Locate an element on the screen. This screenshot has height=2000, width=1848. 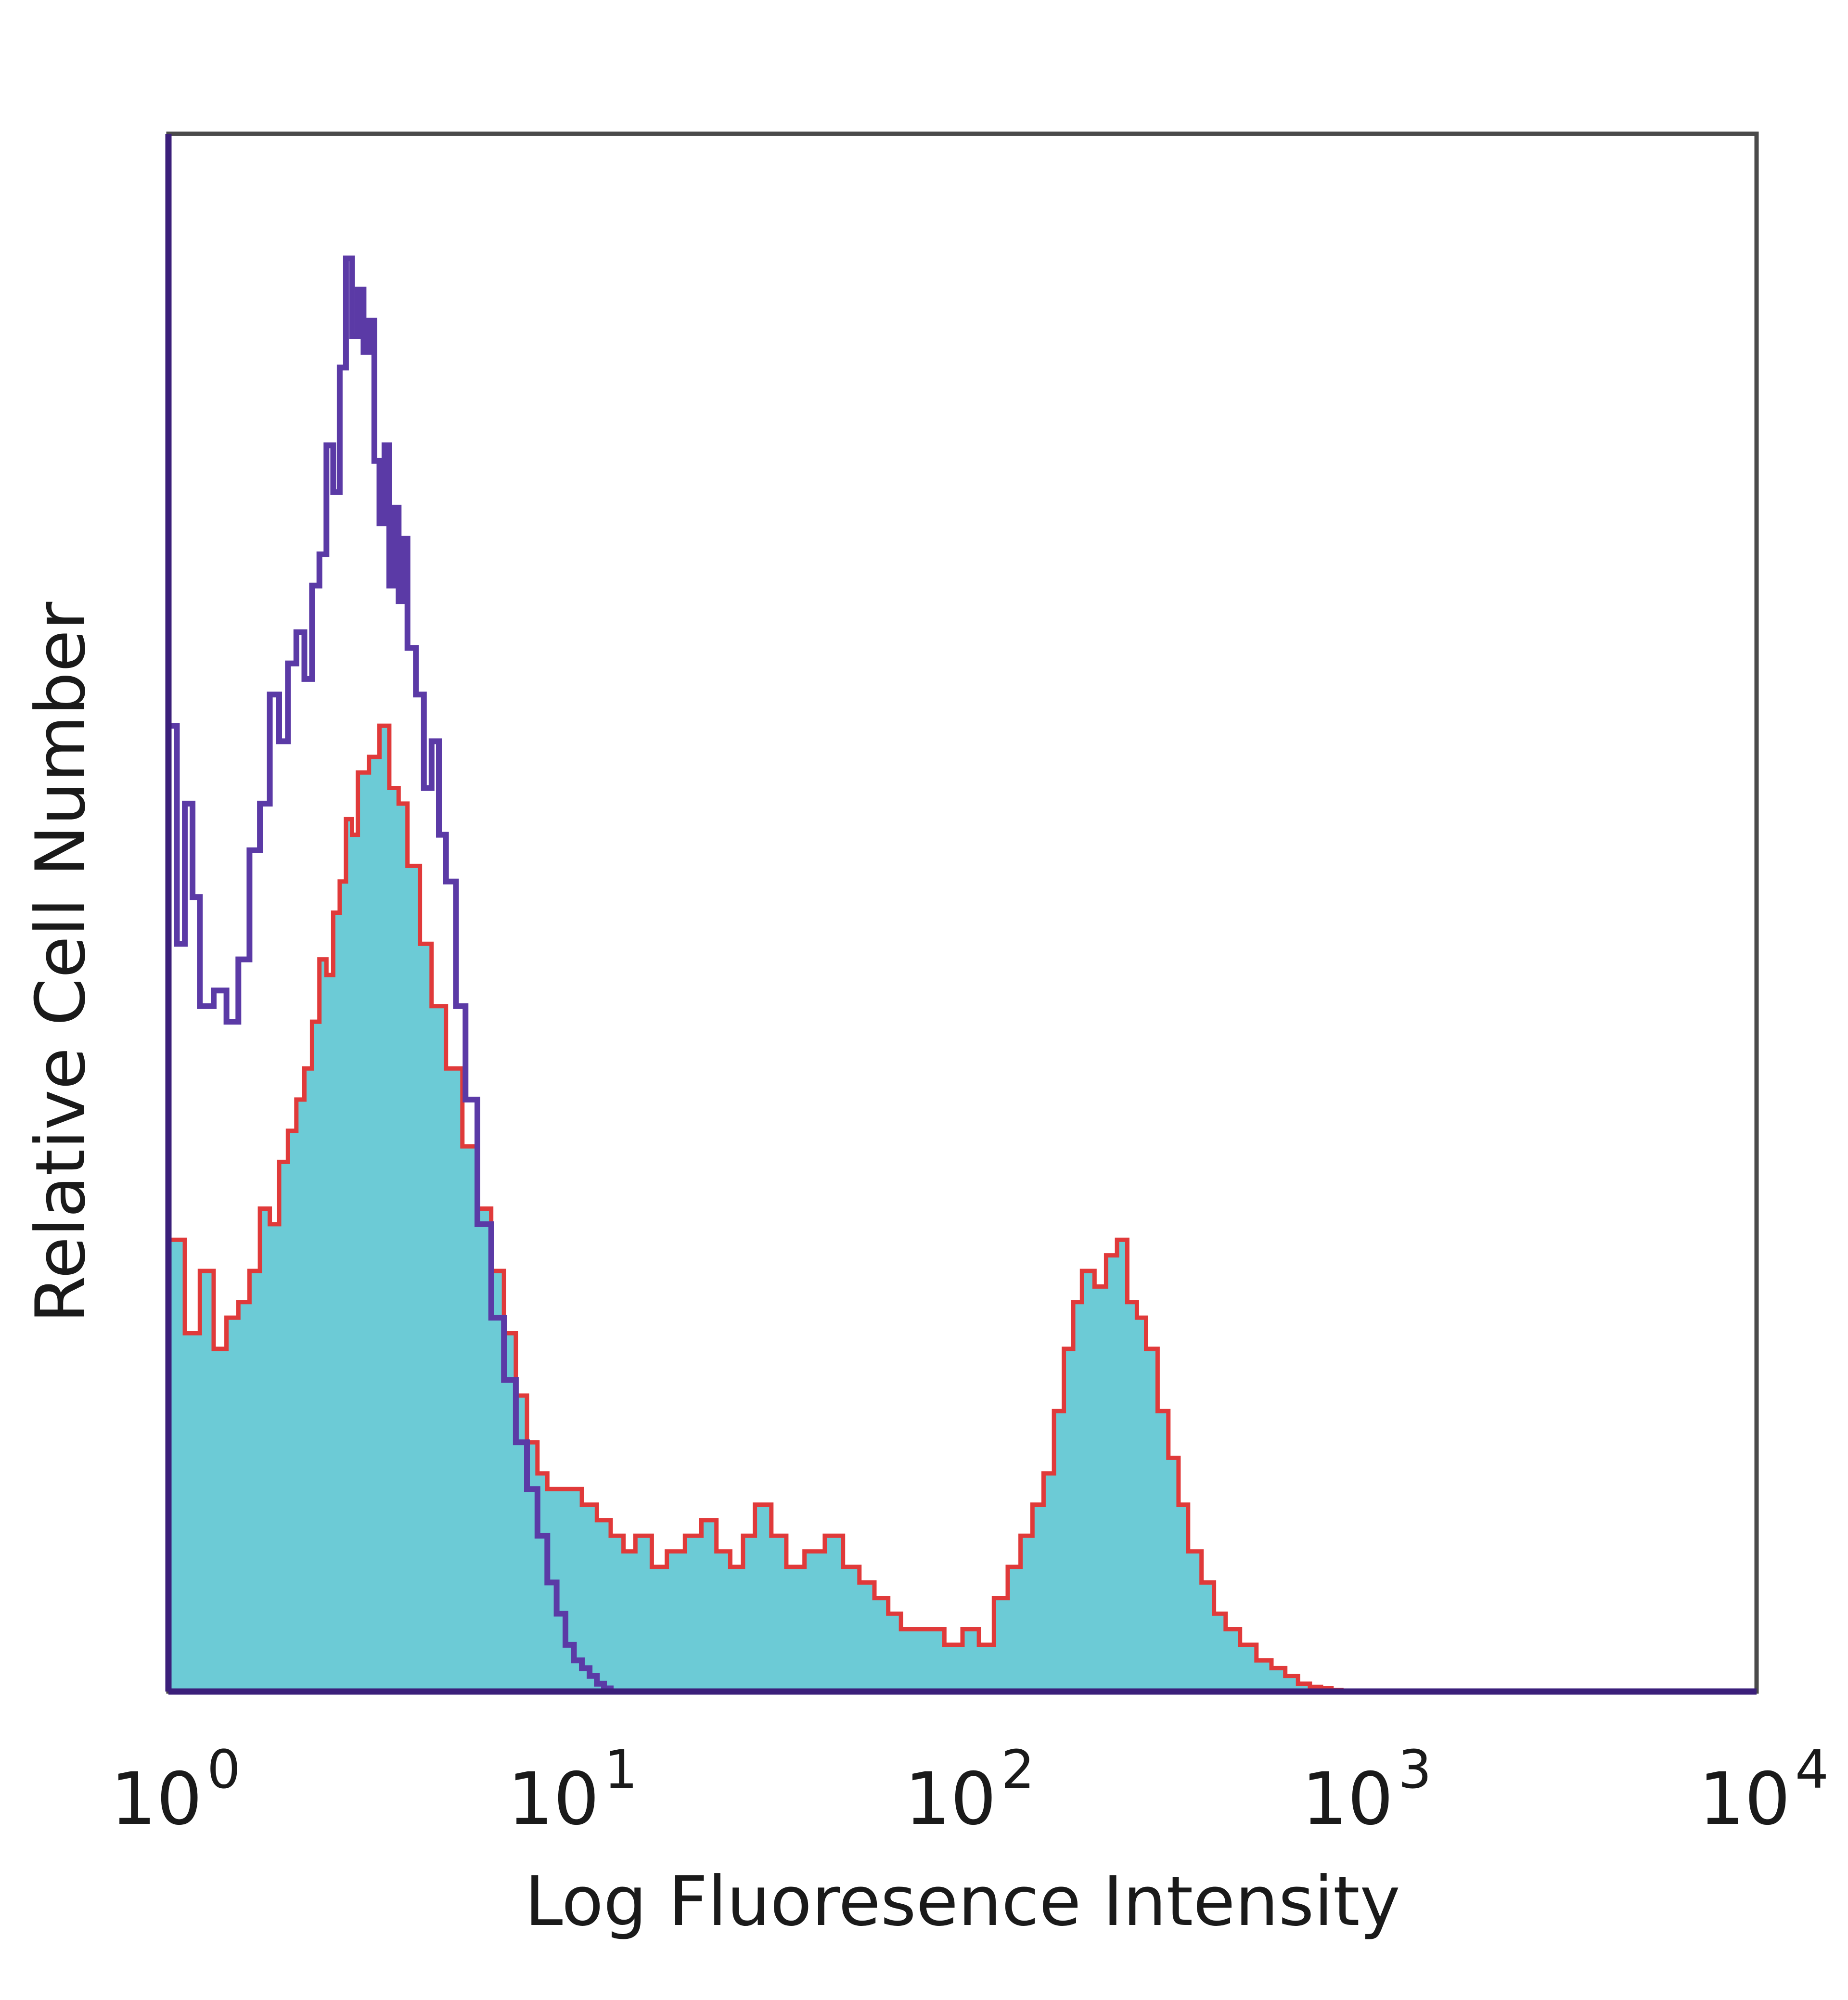
x-axis-label: Log Fluoresence Intensity is located at coordinates (962, 1901).